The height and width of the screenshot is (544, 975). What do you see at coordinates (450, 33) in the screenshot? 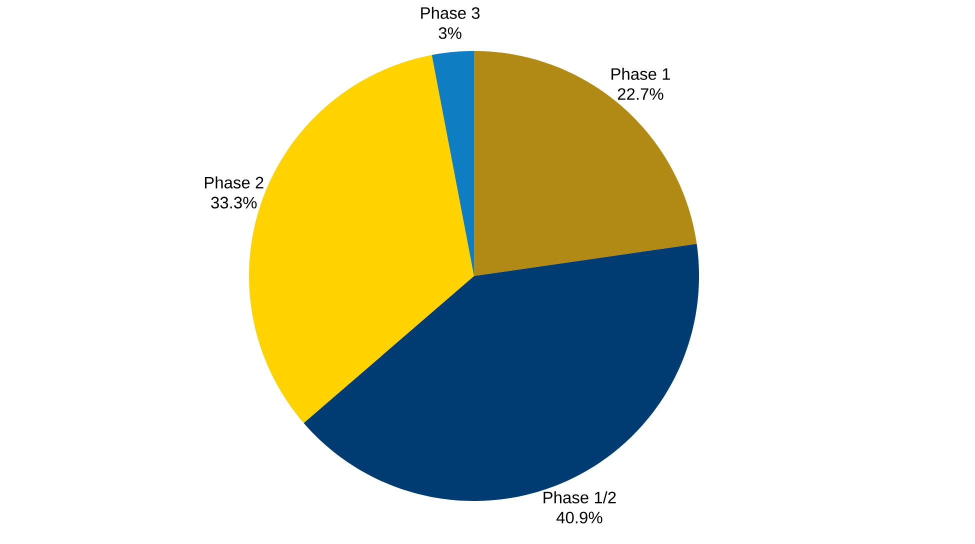
I see `data-label: 3%` at bounding box center [450, 33].